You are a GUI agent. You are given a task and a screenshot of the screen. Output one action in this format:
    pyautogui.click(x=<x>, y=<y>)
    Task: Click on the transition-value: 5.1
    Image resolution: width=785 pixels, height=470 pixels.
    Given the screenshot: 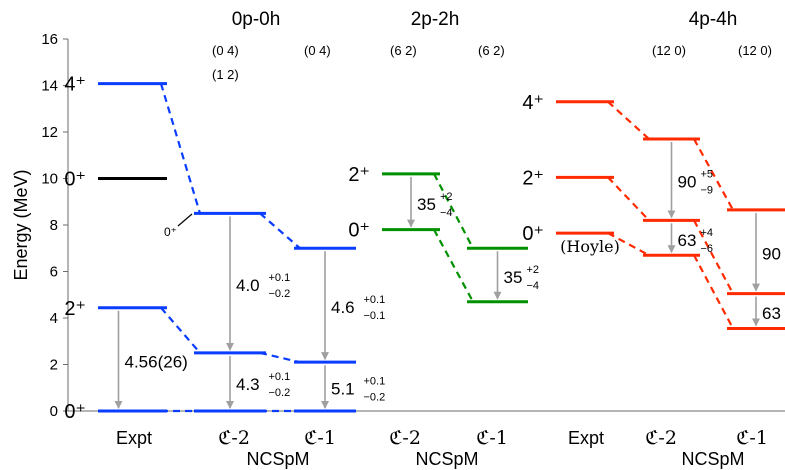 What is the action you would take?
    pyautogui.click(x=343, y=389)
    